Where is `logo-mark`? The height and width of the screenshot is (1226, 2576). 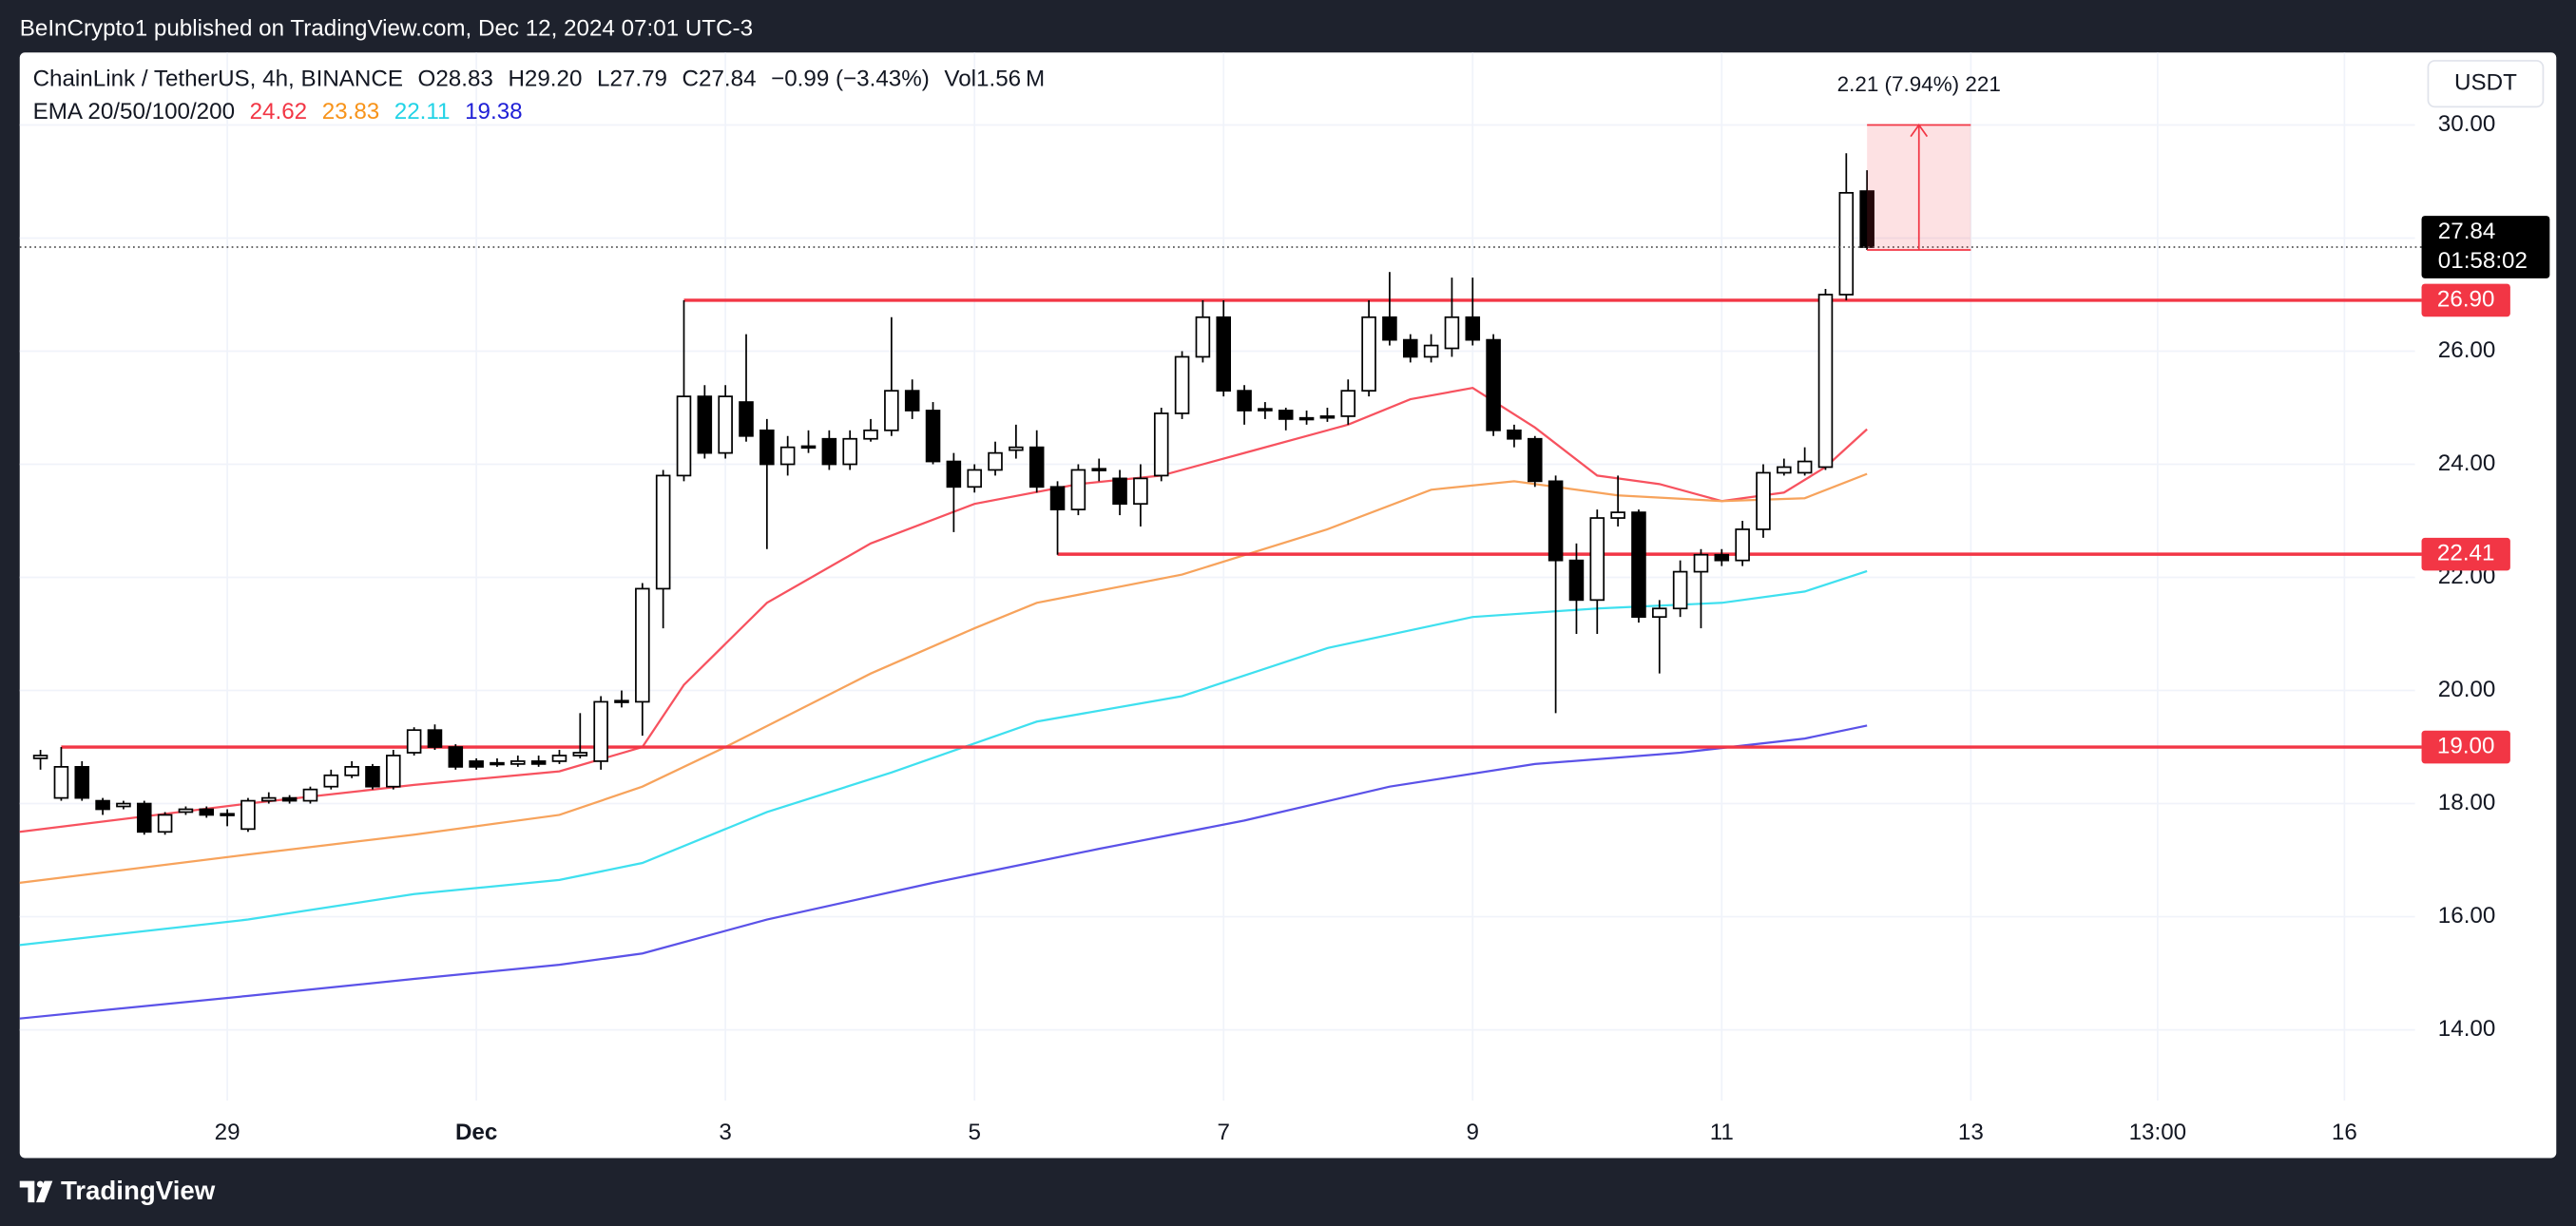 logo-mark is located at coordinates (36, 1192).